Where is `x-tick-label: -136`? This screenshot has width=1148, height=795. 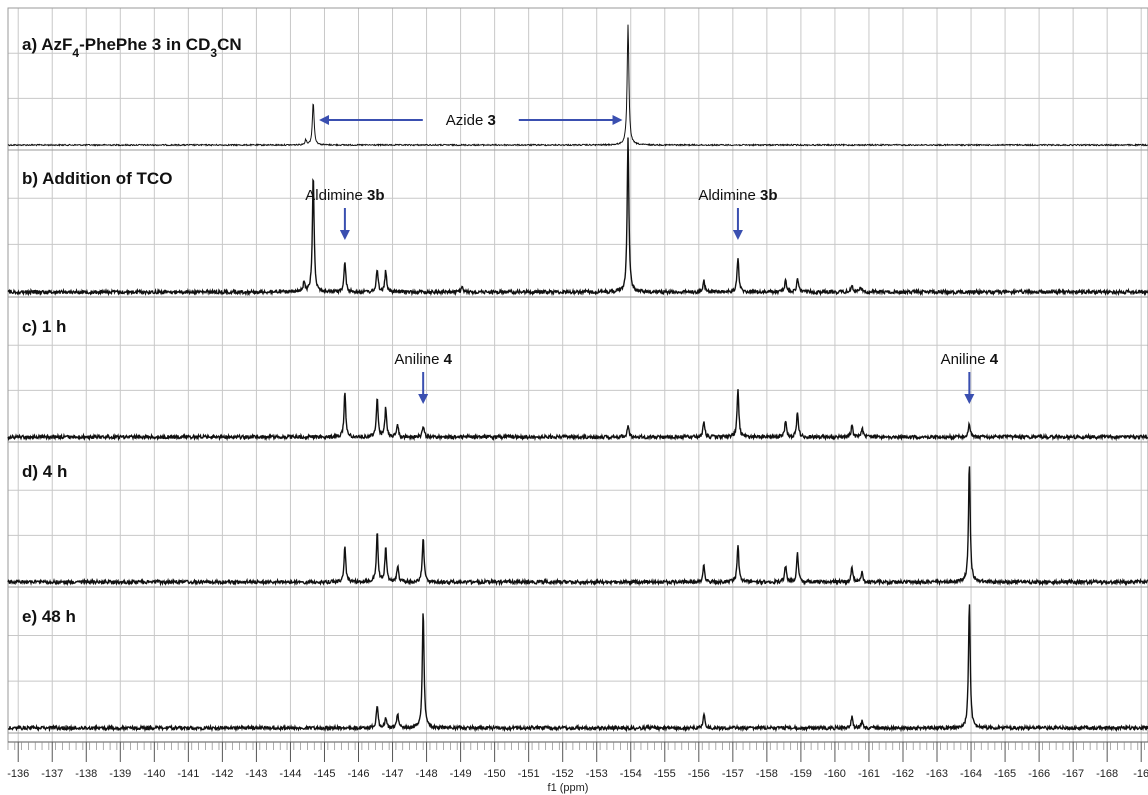
x-tick-label: -136 is located at coordinates (18, 774).